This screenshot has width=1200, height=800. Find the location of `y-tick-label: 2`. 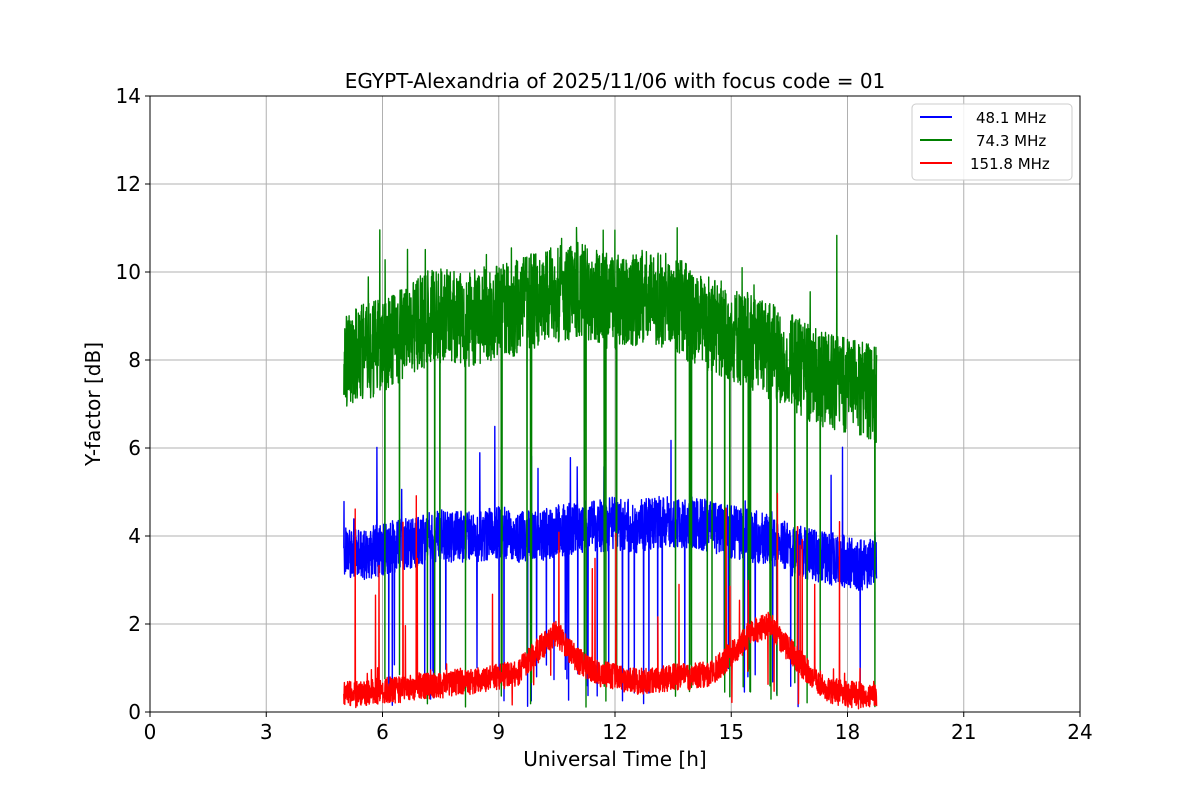

y-tick-label: 2 is located at coordinates (134, 624).